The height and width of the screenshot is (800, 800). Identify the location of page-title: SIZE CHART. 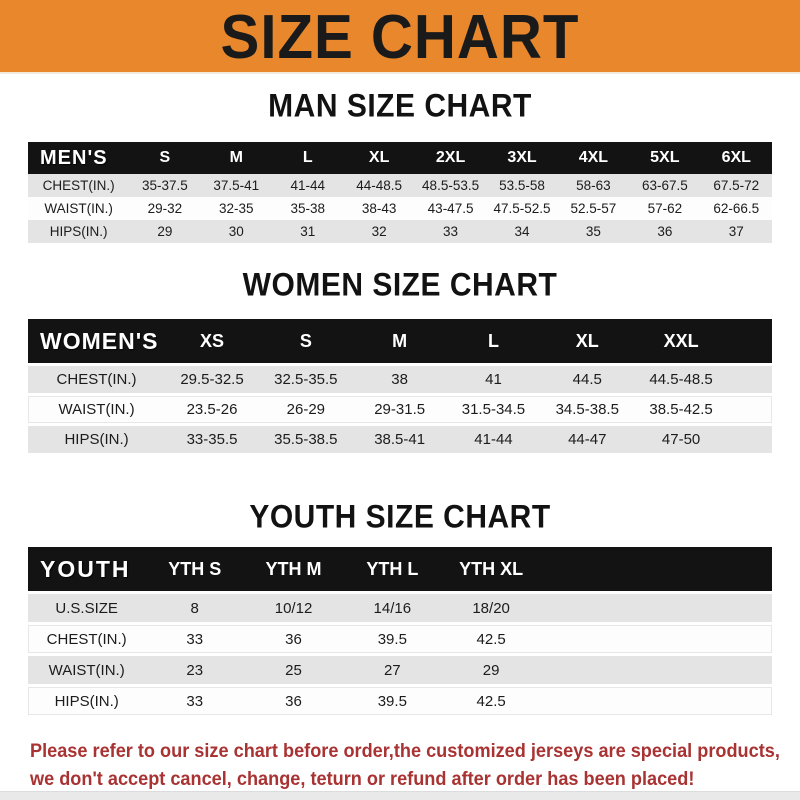
(400, 36).